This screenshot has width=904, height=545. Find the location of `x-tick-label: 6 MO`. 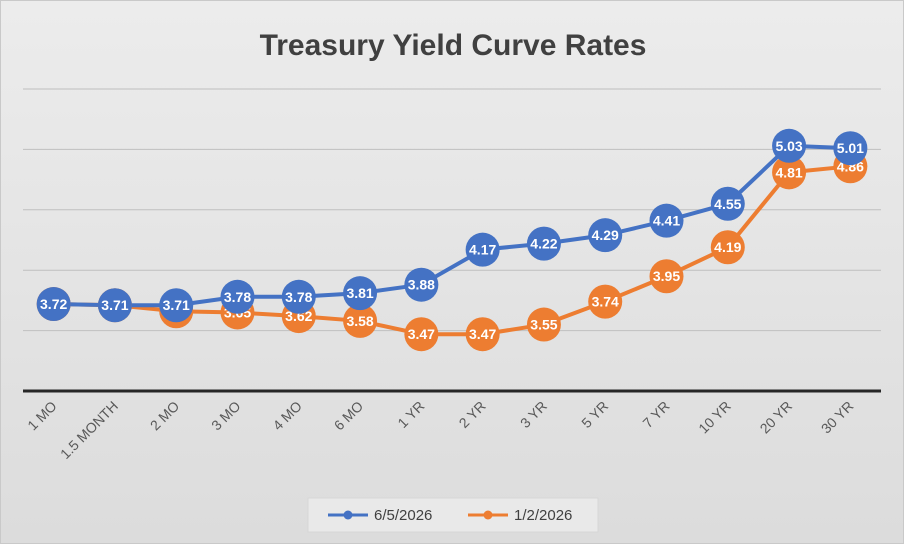

x-tick-label: 6 MO is located at coordinates (349, 416).